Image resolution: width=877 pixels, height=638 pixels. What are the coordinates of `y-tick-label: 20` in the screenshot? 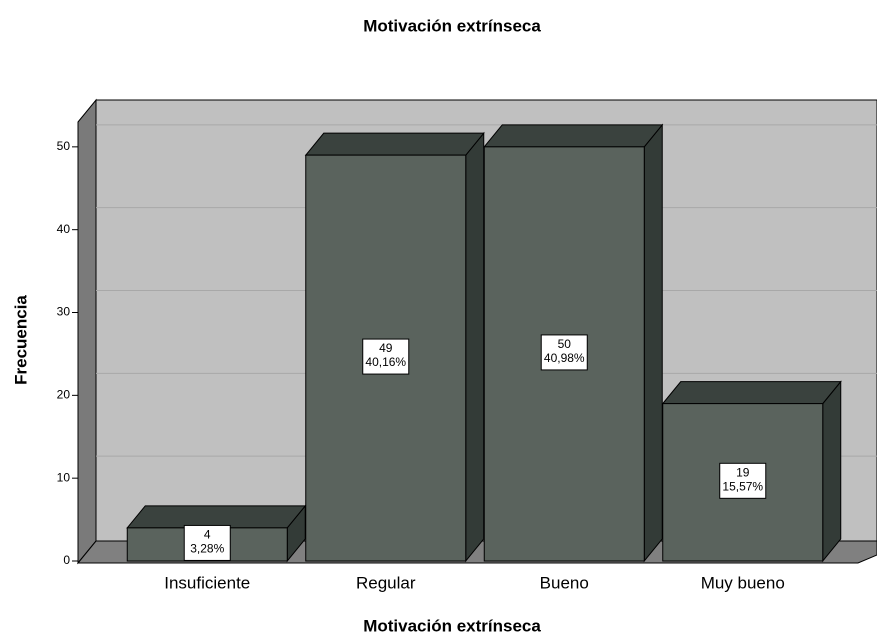 It's located at (64, 395).